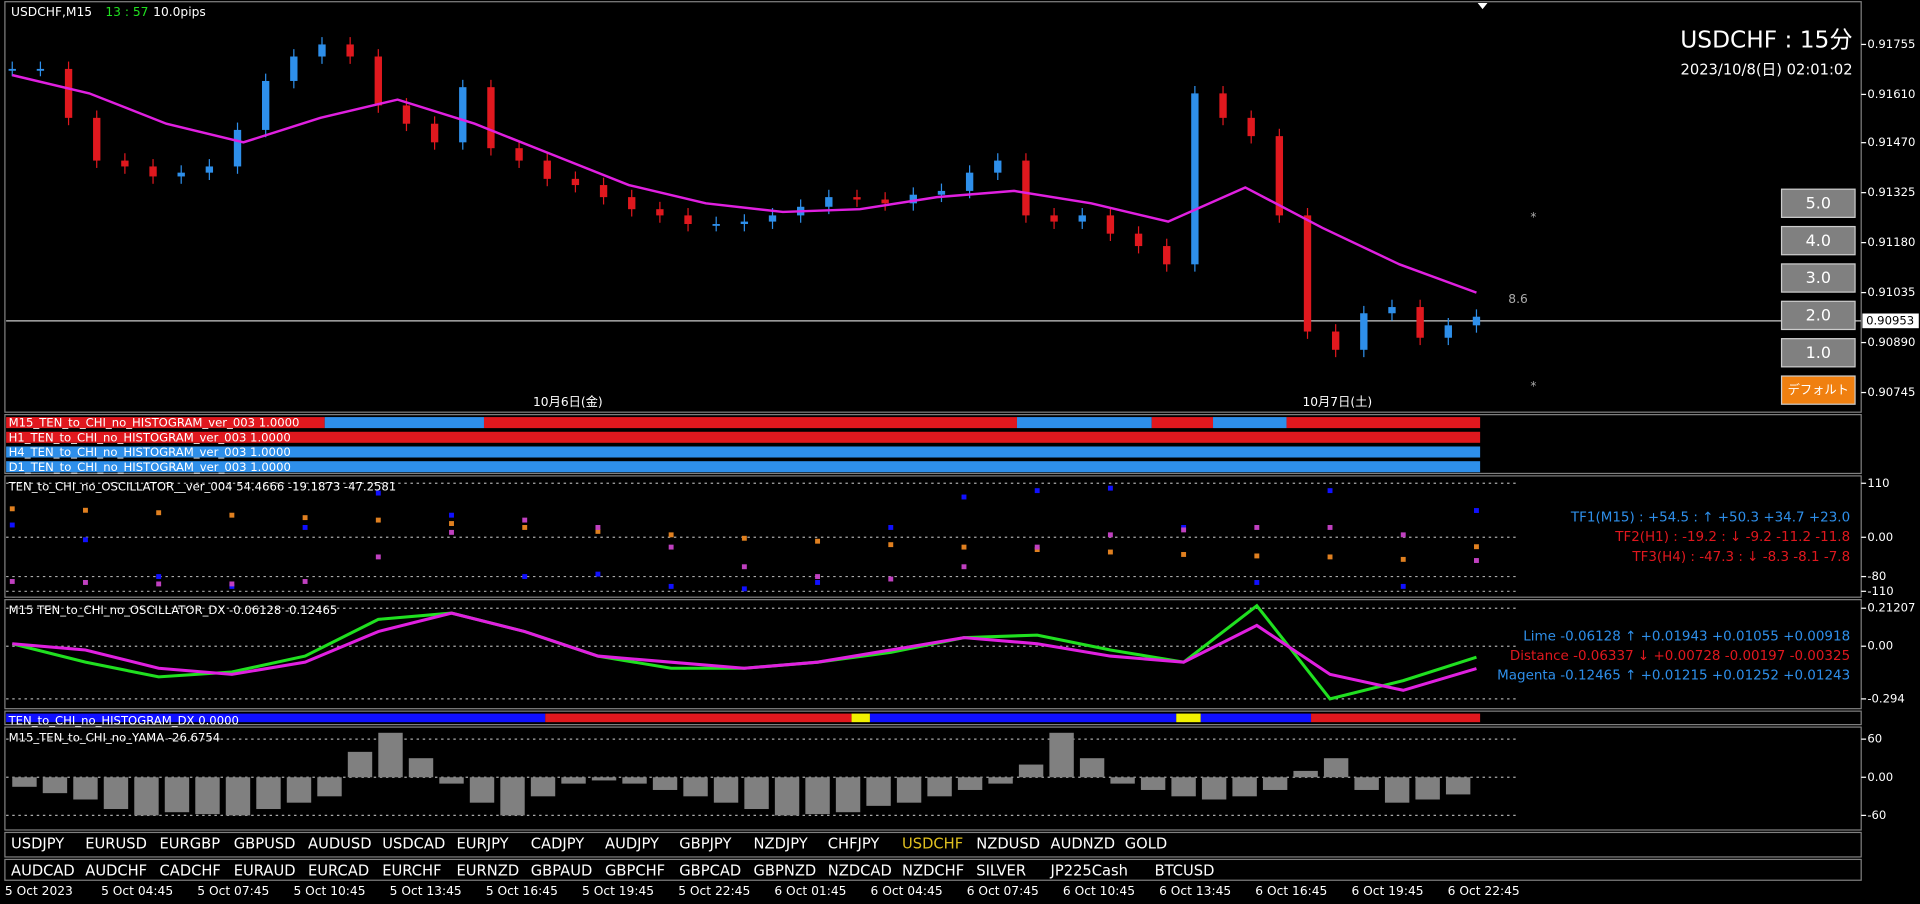 The height and width of the screenshot is (904, 1920). I want to click on symbol-button: CADJPY, so click(557, 844).